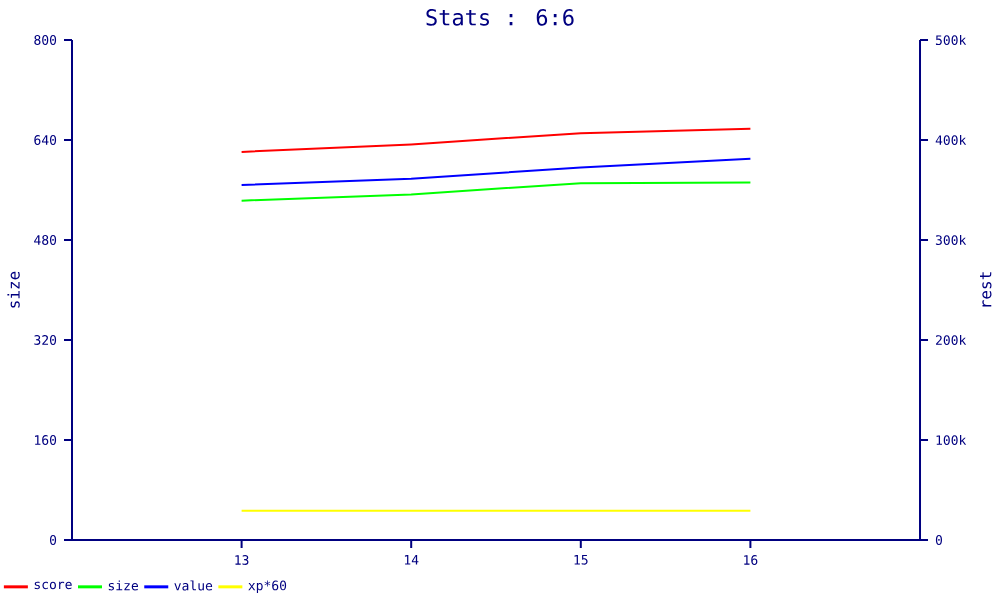 The width and height of the screenshot is (1000, 600). Describe the element at coordinates (13, 289) in the screenshot. I see `y-axis-title: size` at that location.